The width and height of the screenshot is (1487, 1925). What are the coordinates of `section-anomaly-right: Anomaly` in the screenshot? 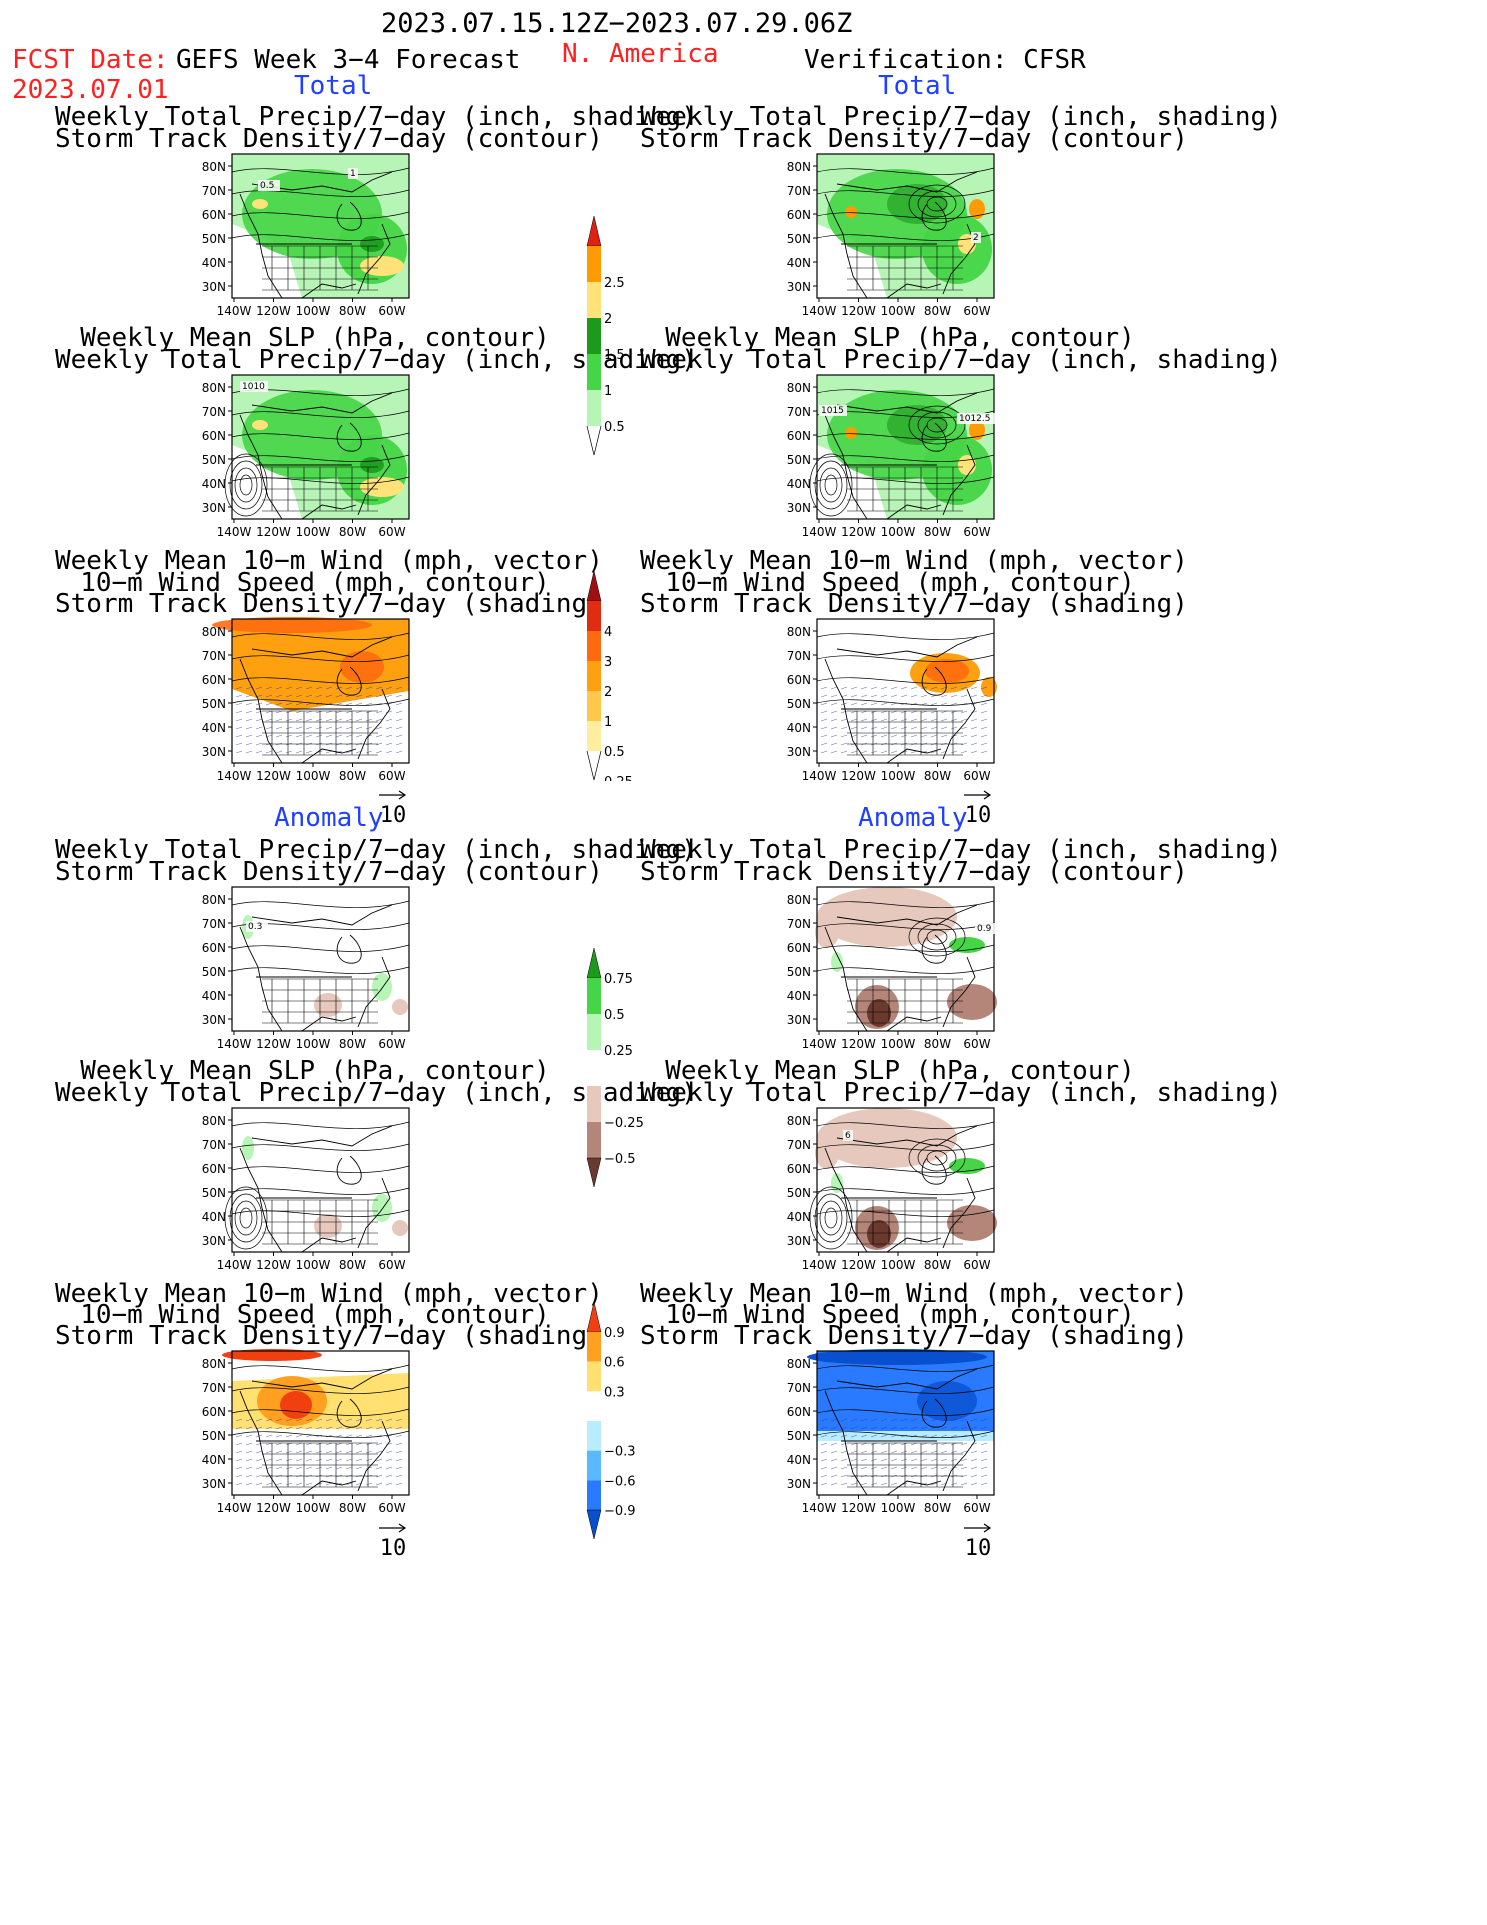 It's located at (913, 818).